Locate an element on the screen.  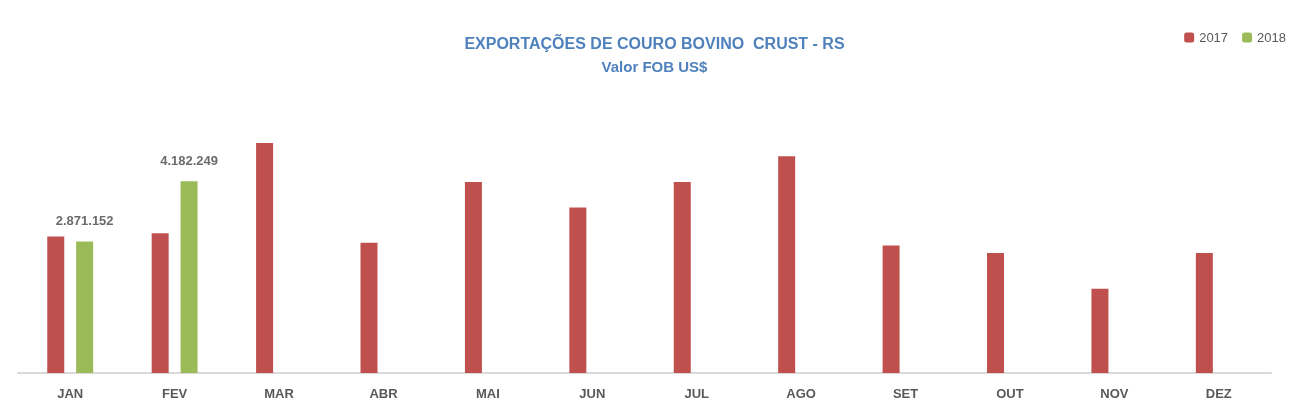
legend-label: 2017 is located at coordinates (1214, 37).